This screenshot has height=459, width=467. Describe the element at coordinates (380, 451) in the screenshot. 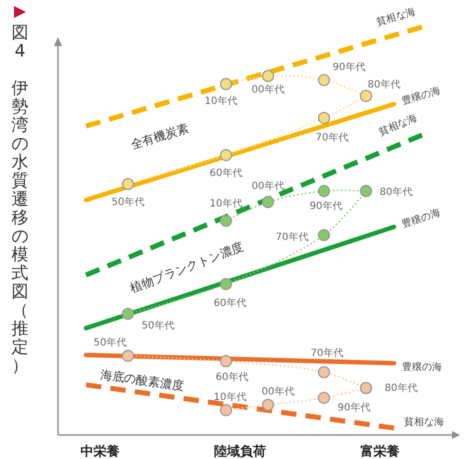

I see `x-tick-label: 富栄養` at that location.